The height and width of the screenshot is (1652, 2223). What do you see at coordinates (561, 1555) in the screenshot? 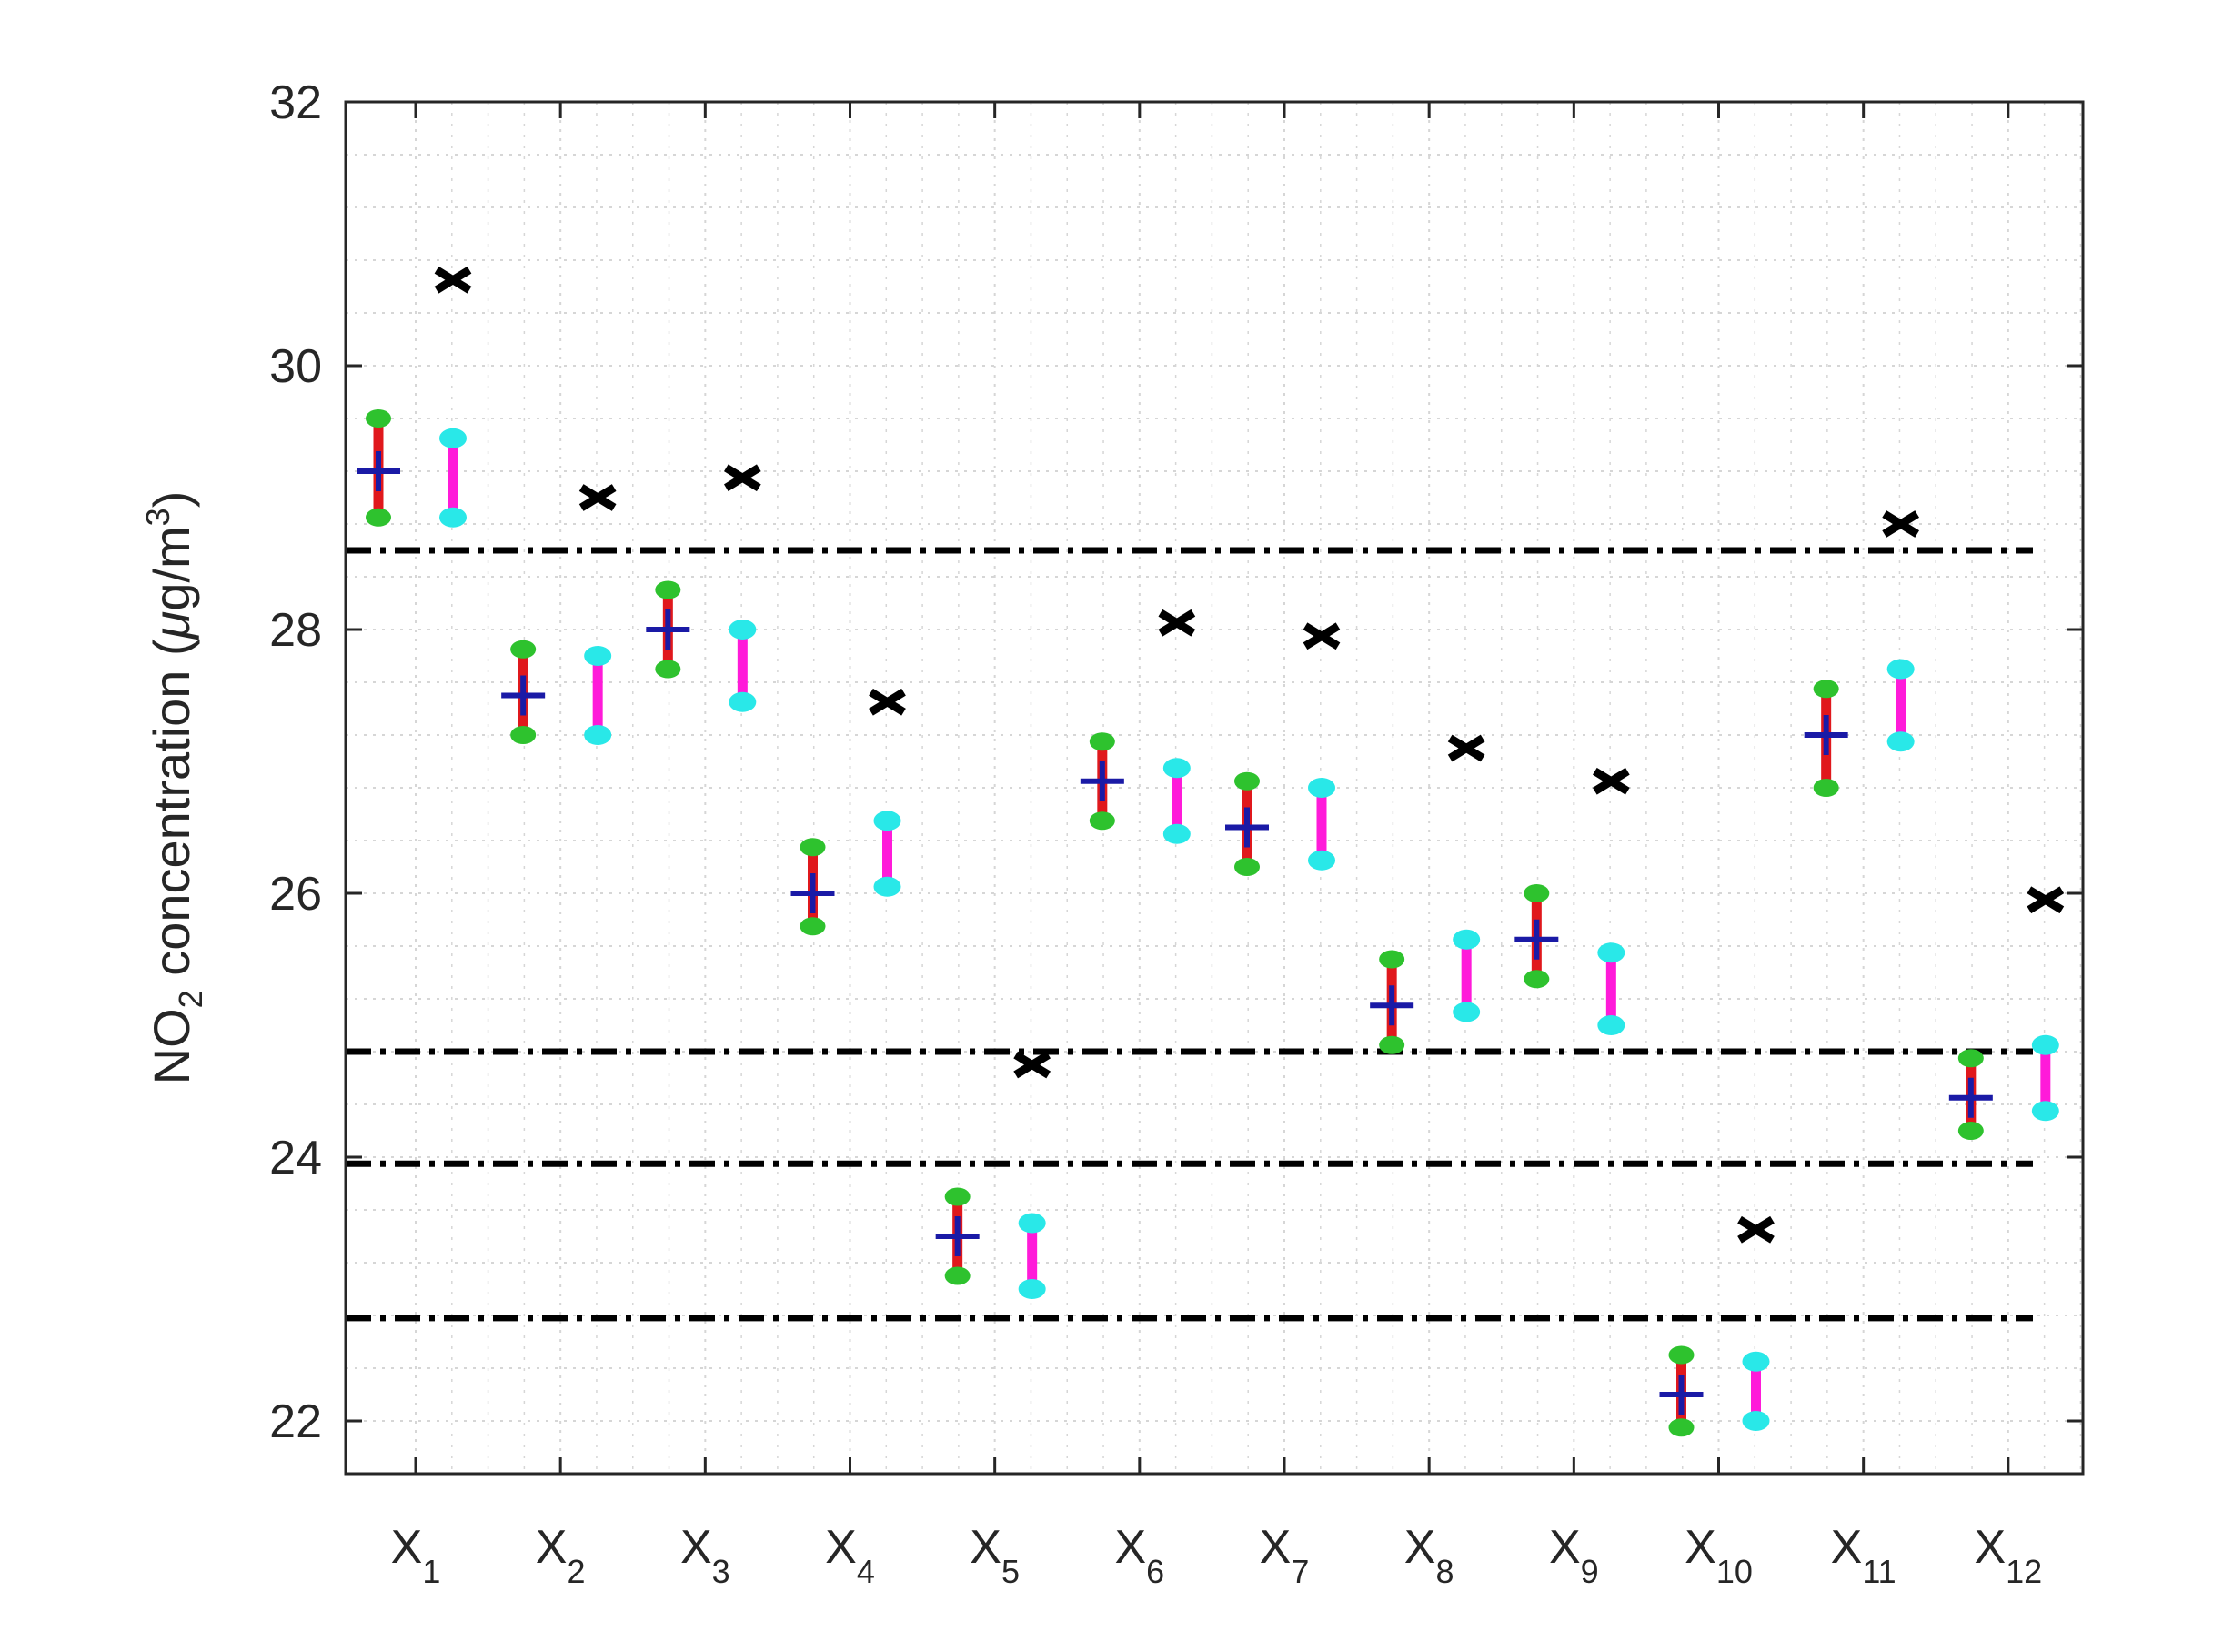
I see `x-tick-label: X2` at bounding box center [561, 1555].